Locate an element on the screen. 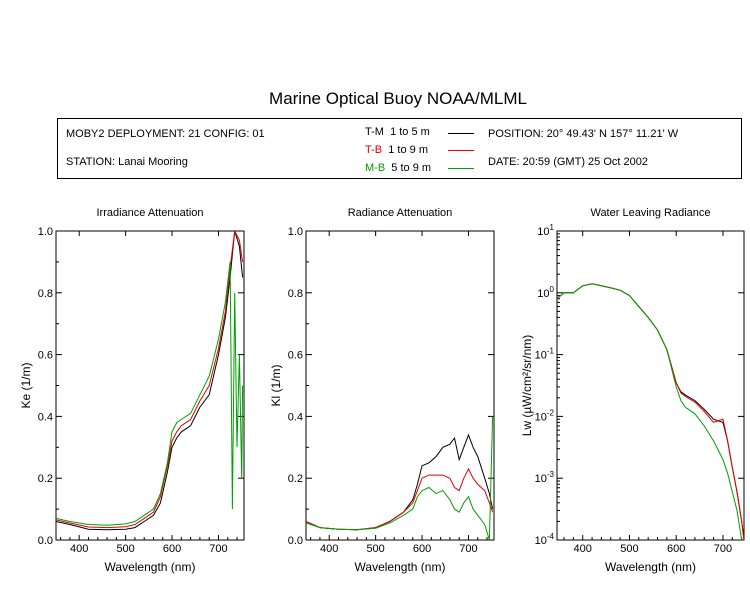  legend-range: 1 to 9 m is located at coordinates (408, 150).